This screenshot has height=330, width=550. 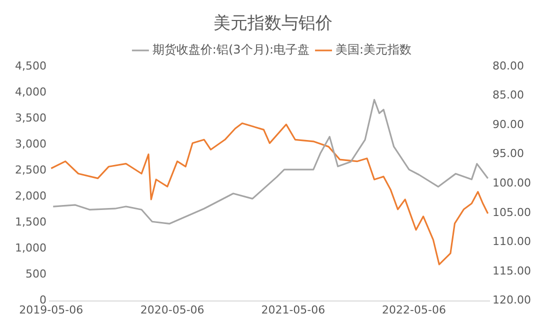 I want to click on y-tick-label: 500, so click(x=35, y=274).